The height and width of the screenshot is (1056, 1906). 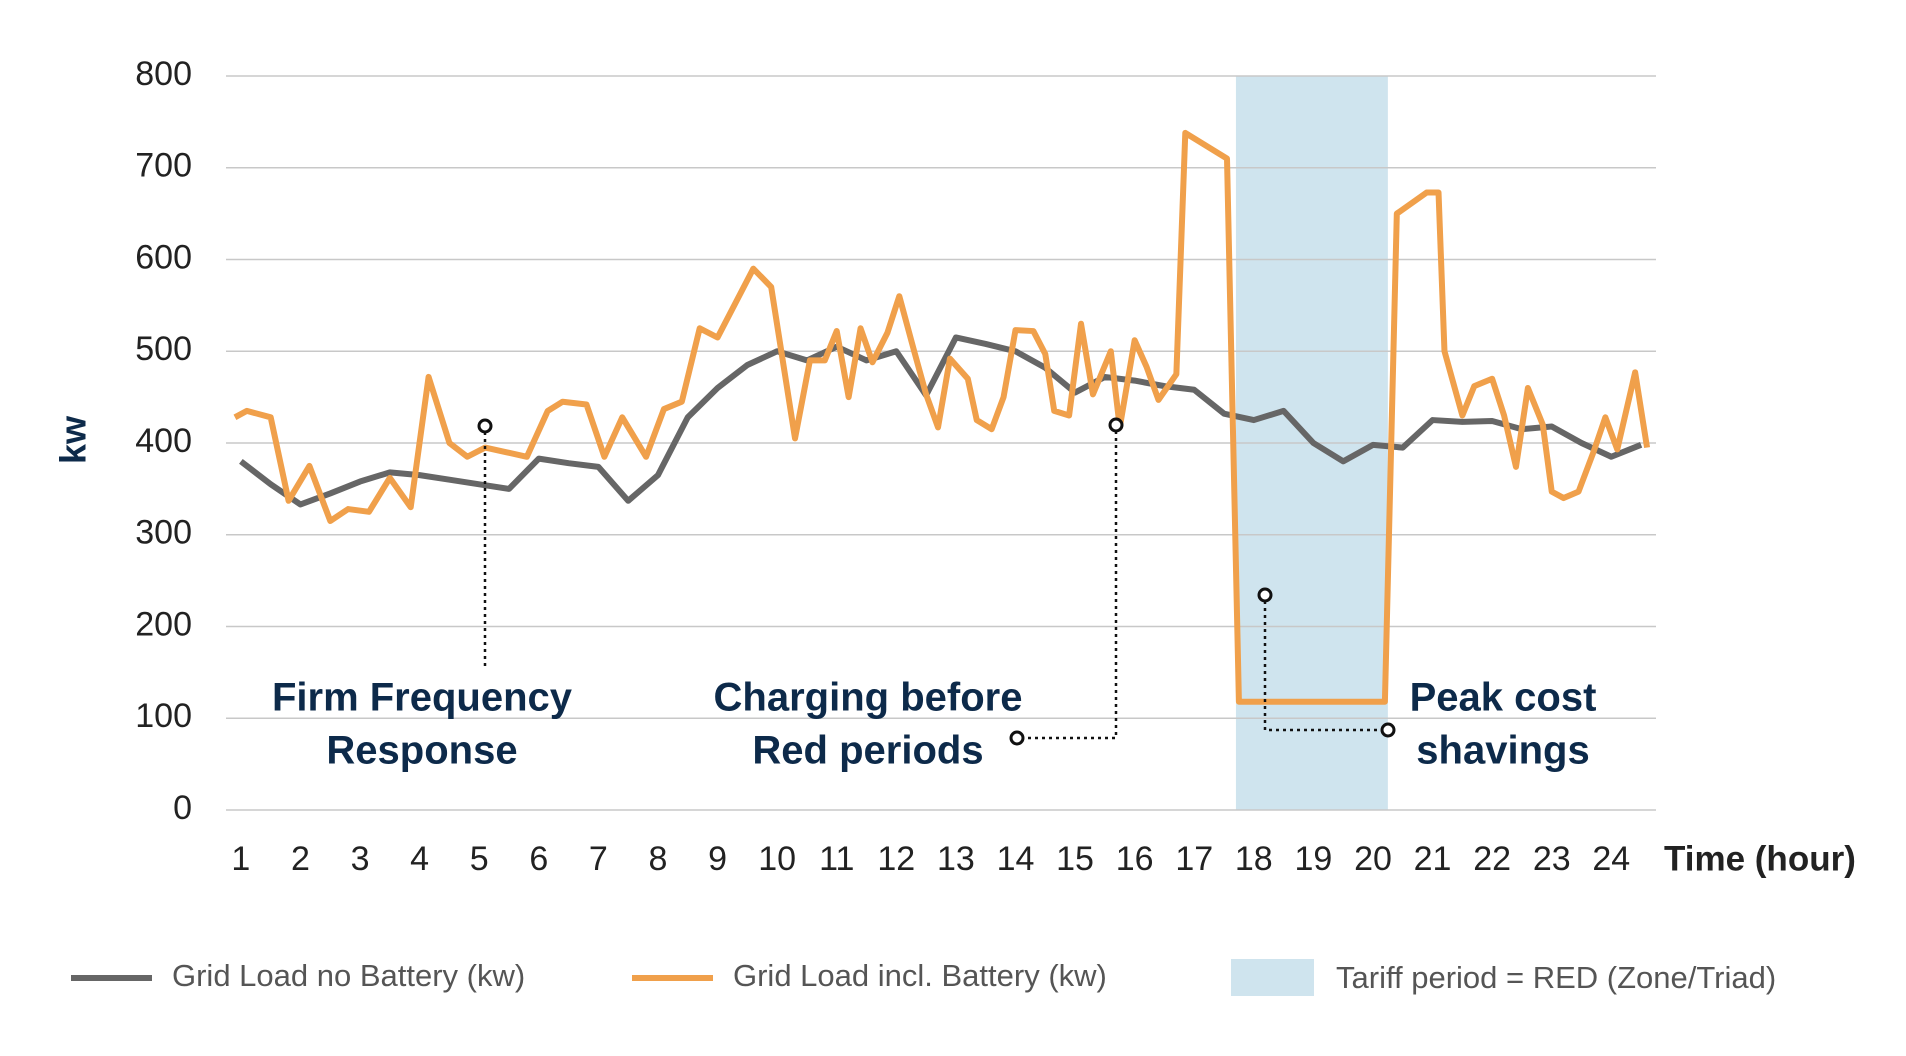 What do you see at coordinates (836, 859) in the screenshot?
I see `x-tick-label: 11` at bounding box center [836, 859].